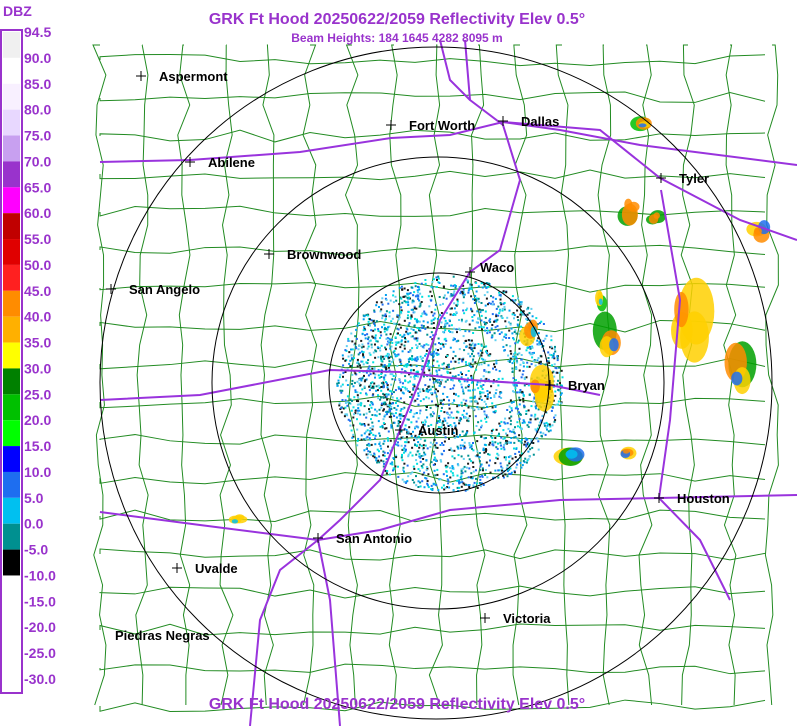  Describe the element at coordinates (439, 383) in the screenshot. I see `range-ring` at that location.